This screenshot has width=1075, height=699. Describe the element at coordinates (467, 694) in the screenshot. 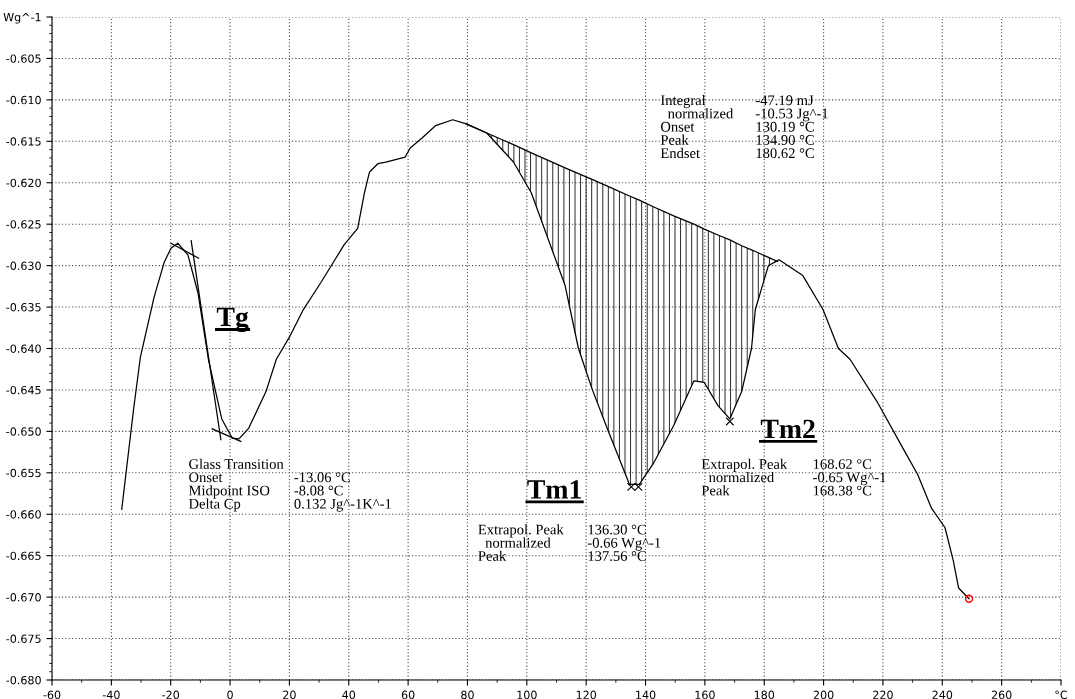

I see `x-tick-label: 80` at that location.